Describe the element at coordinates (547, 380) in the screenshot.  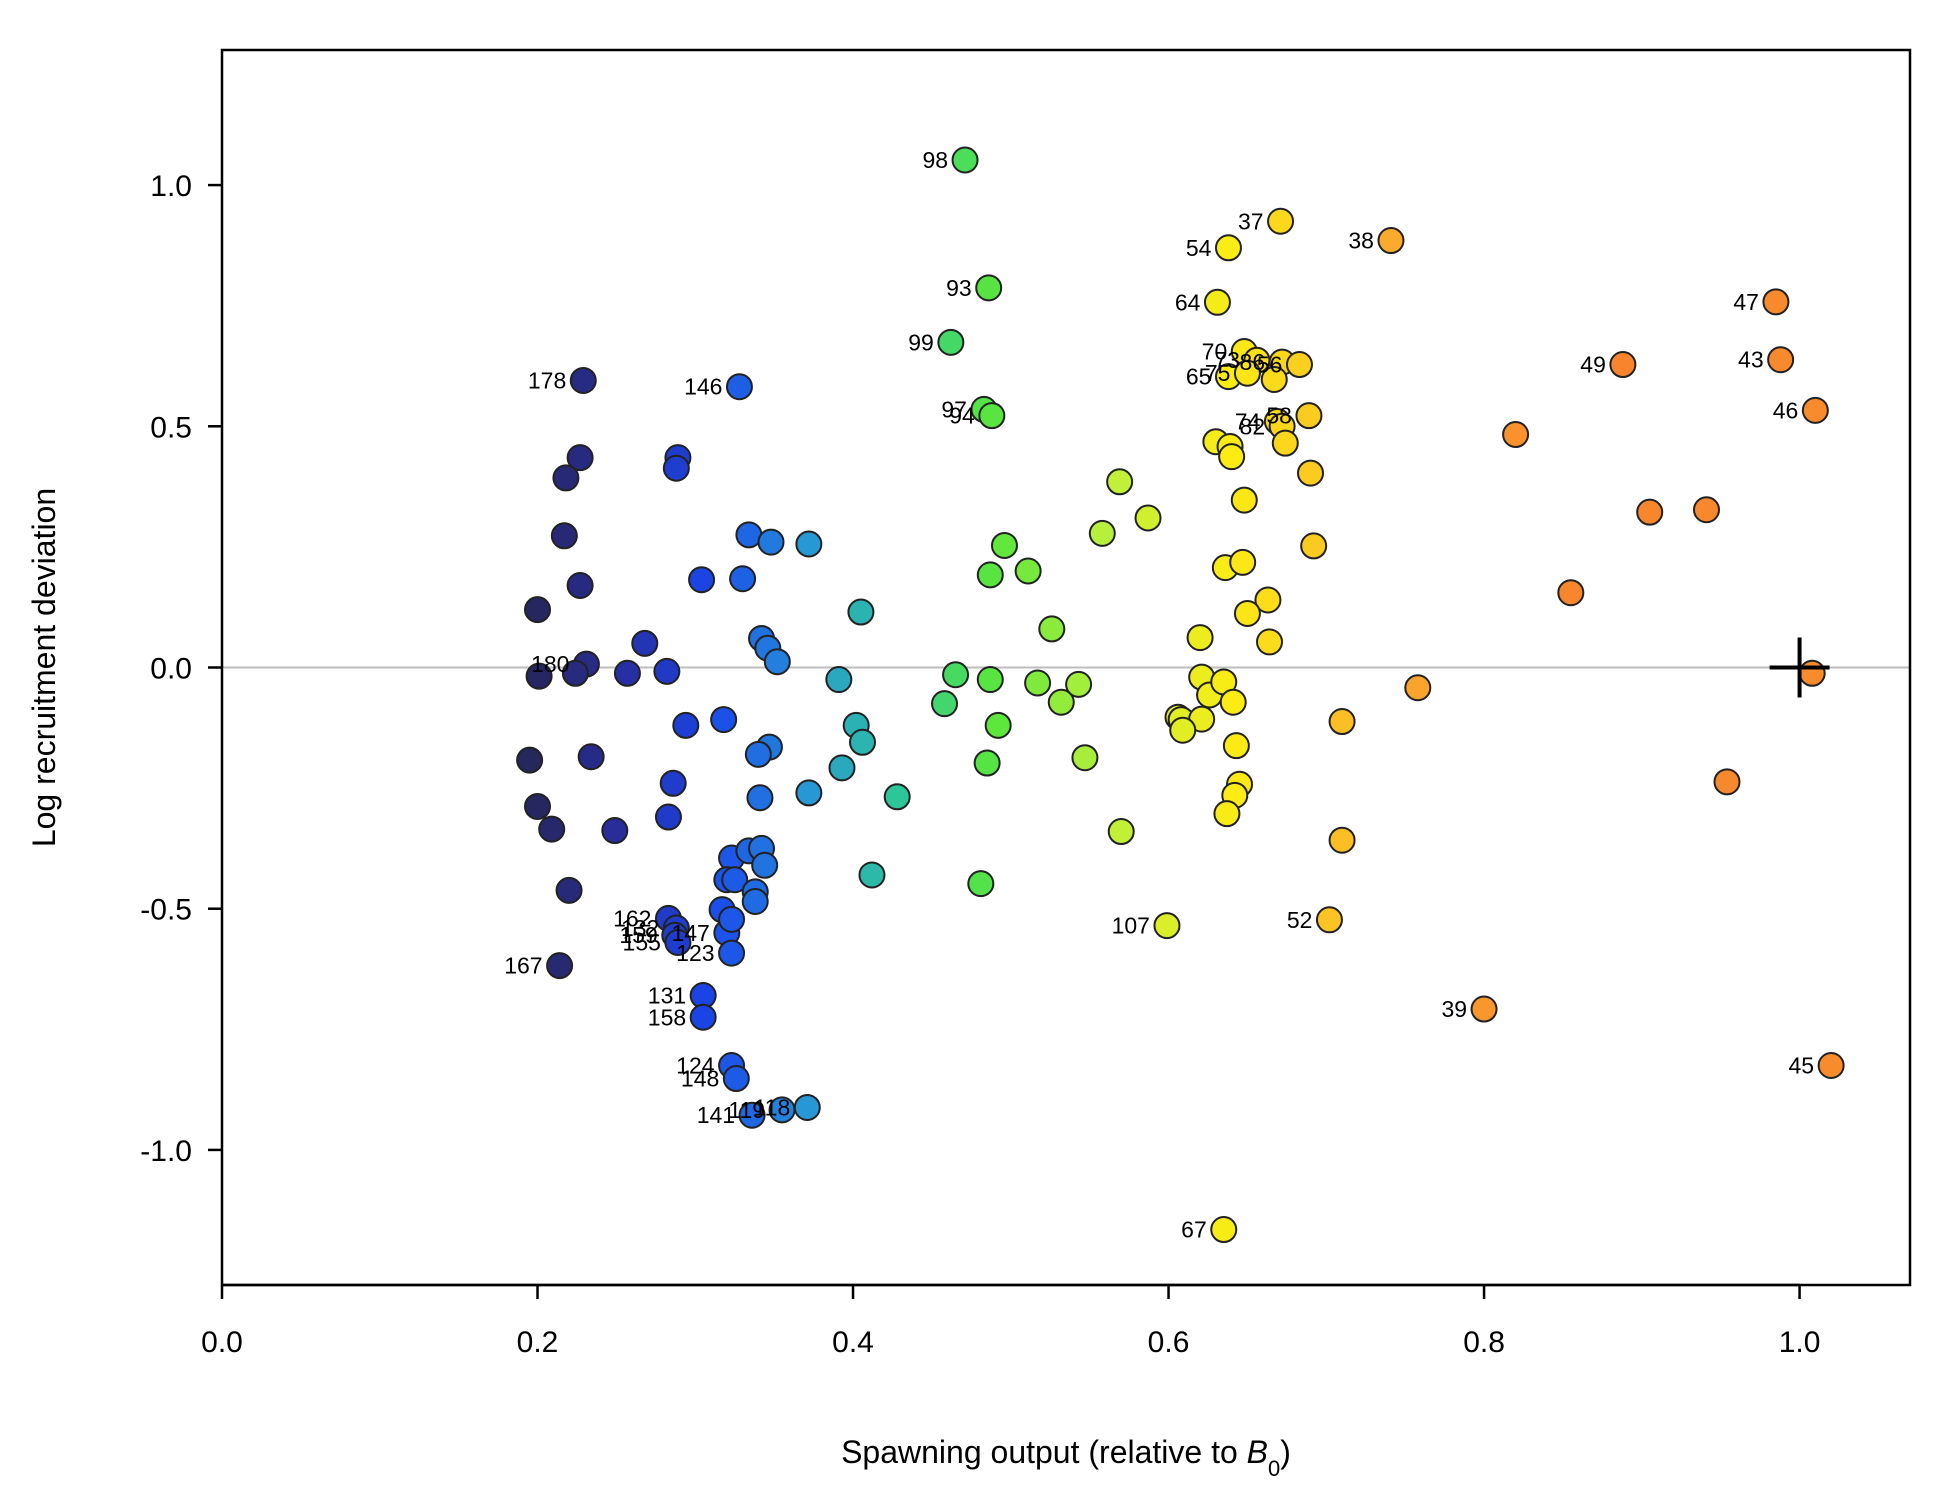
I see `point-label: 178` at that location.